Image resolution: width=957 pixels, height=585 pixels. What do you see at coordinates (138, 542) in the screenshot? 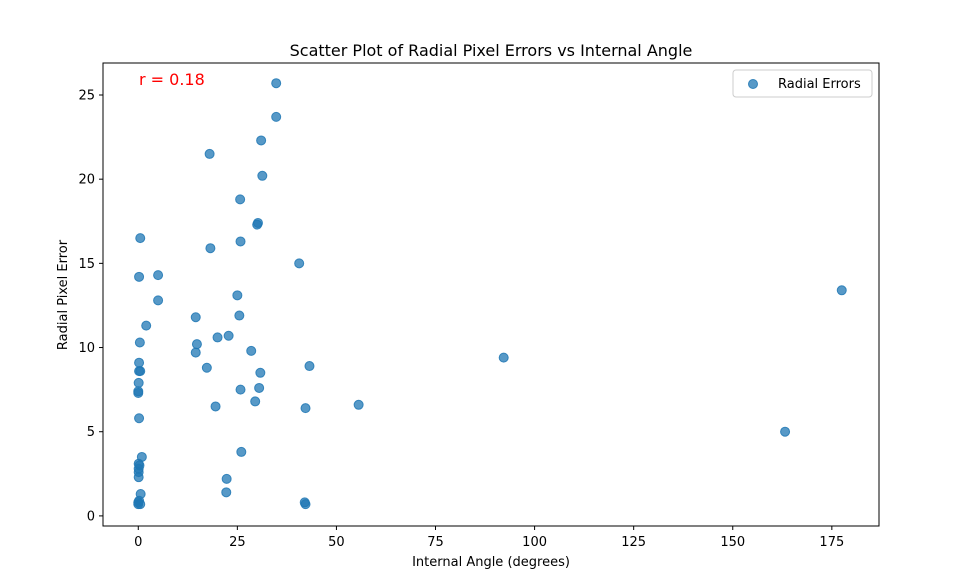
I see `x-tick-label: 0` at bounding box center [138, 542].